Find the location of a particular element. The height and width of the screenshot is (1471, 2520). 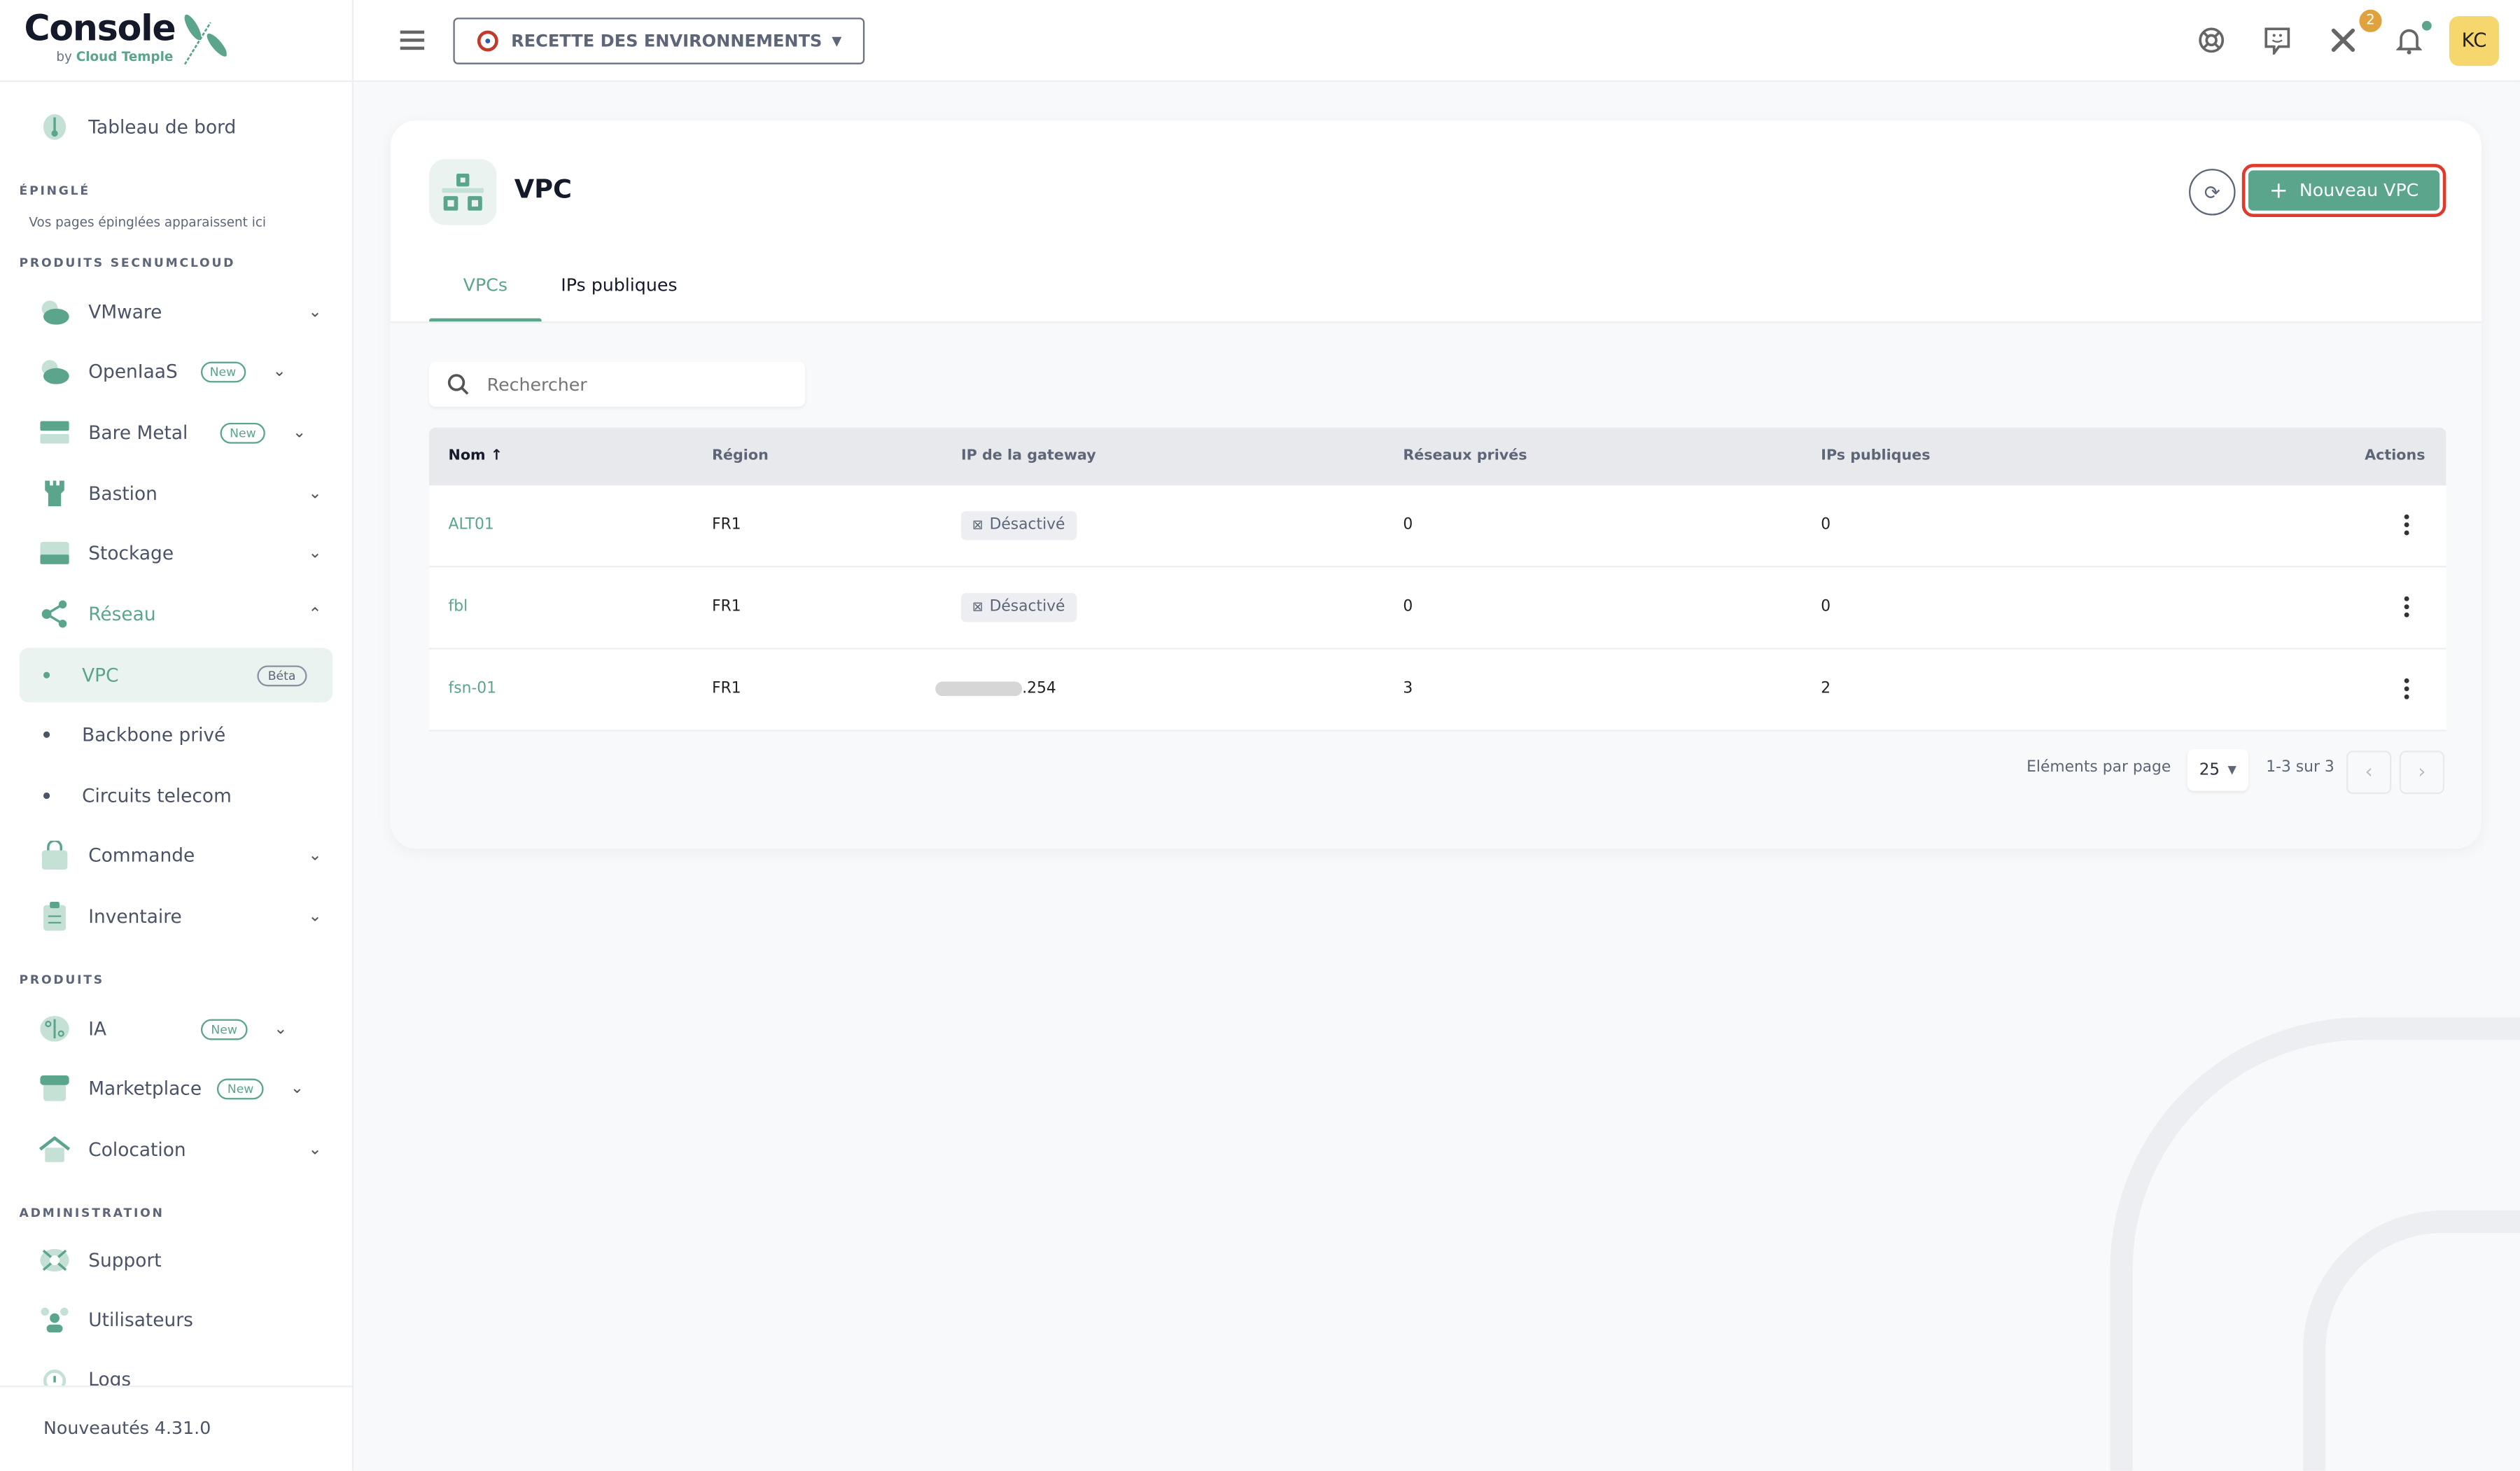

previous-page-button: ‹ is located at coordinates (2369, 773).